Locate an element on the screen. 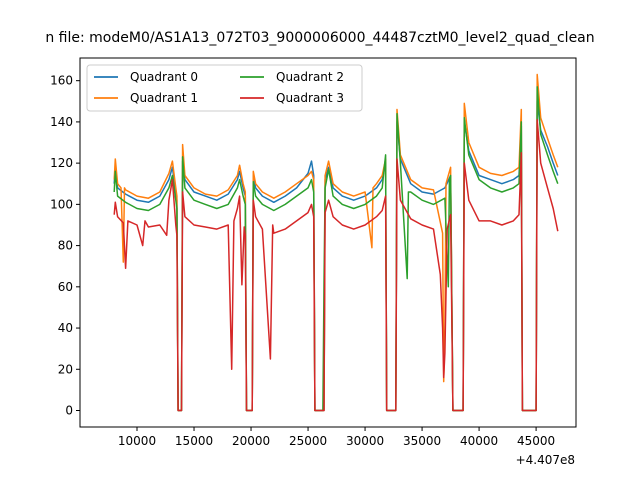 The width and height of the screenshot is (640, 485). legend-label-quadrant-3: Quadrant 3 is located at coordinates (310, 98).